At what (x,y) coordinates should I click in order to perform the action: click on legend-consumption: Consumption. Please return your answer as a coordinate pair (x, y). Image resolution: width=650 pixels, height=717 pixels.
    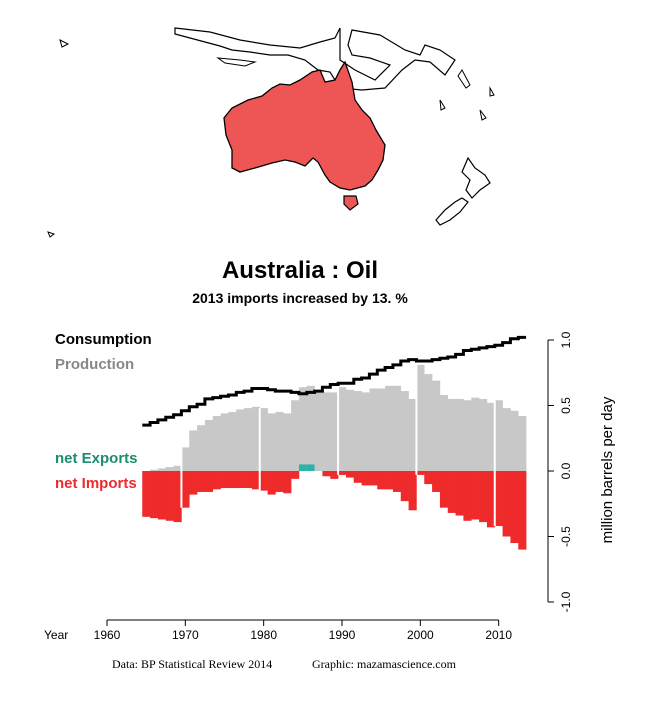
    Looking at the image, I should click on (103, 339).